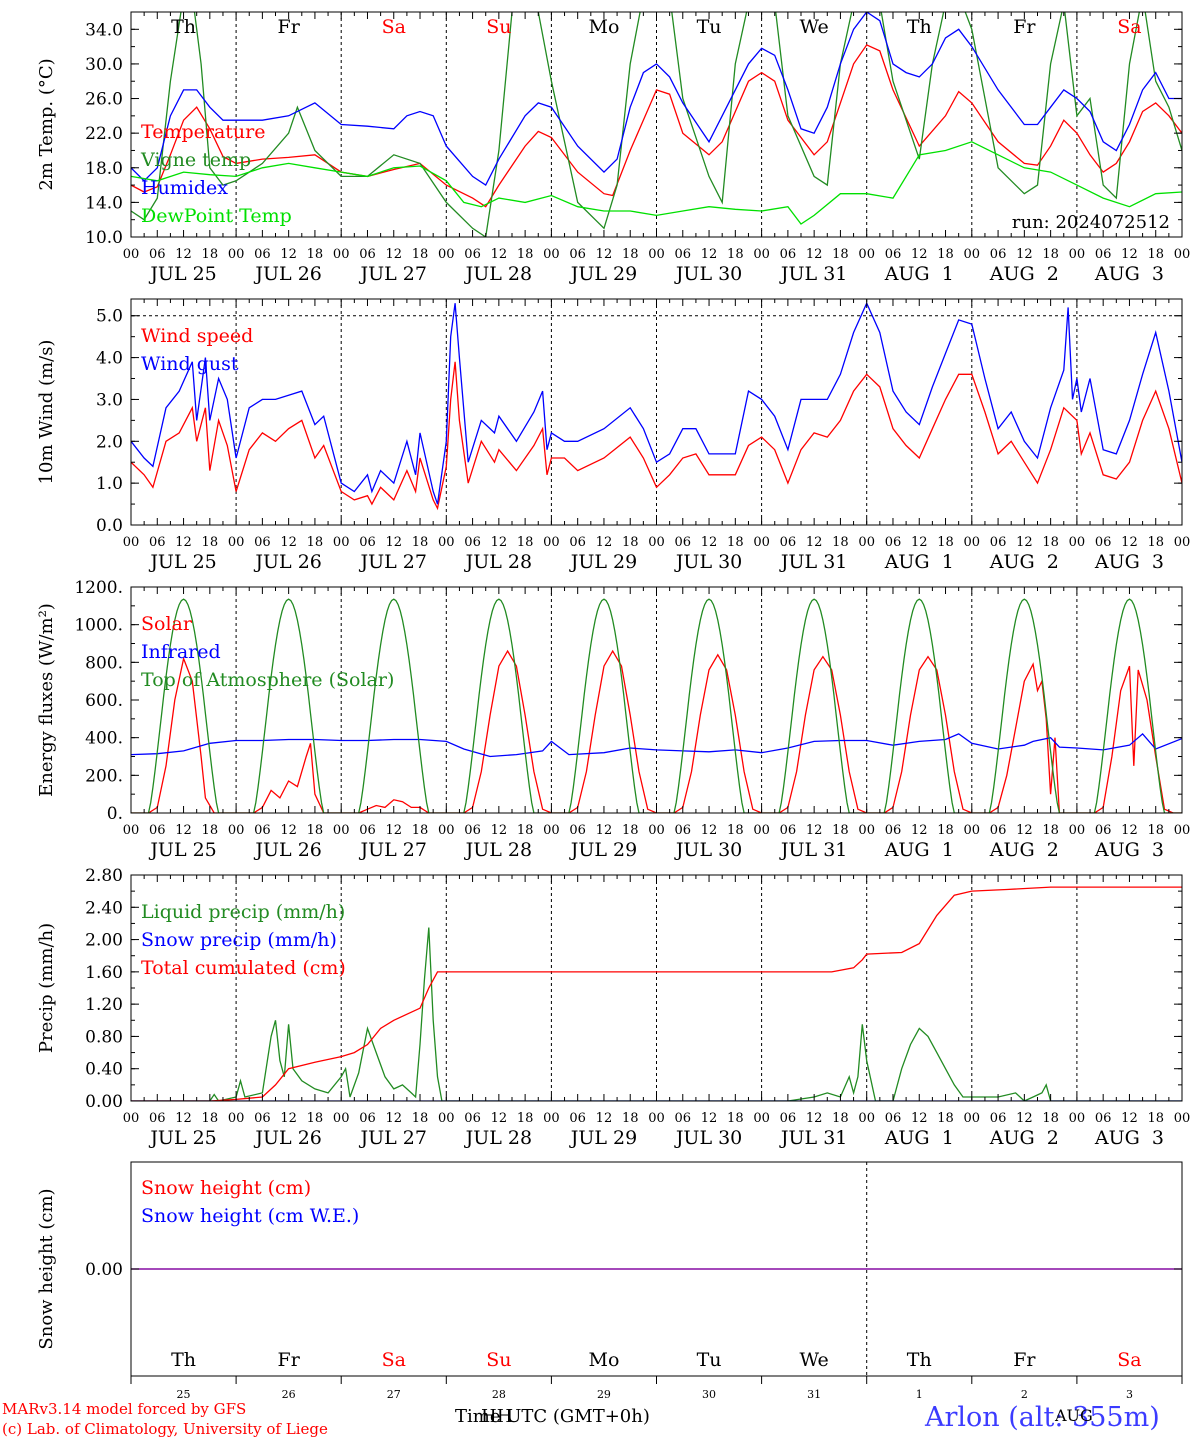 Image resolution: width=1194 pixels, height=1440 pixels. I want to click on y-tick-label: 800., so click(104, 663).